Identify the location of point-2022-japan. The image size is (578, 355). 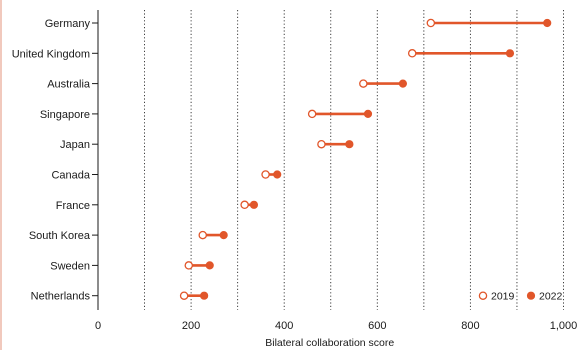
(349, 144).